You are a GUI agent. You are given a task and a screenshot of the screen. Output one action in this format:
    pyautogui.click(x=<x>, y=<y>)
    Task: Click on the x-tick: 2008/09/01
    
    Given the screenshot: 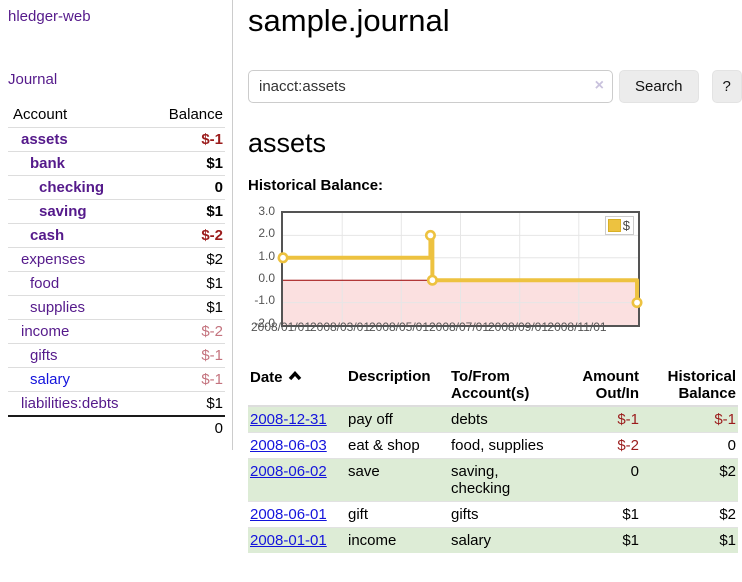 What is the action you would take?
    pyautogui.click(x=518, y=327)
    